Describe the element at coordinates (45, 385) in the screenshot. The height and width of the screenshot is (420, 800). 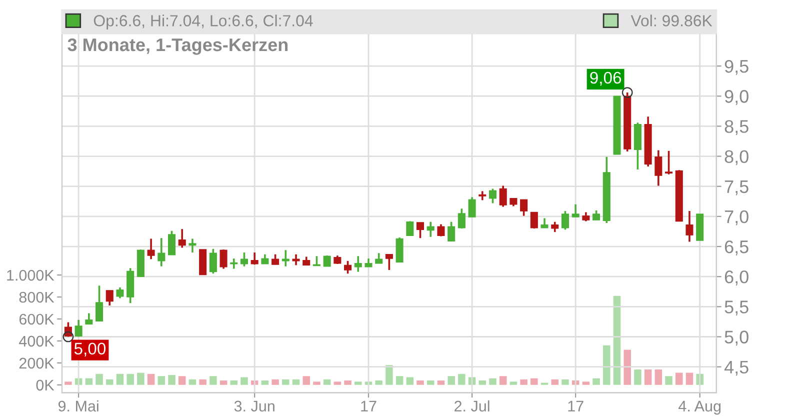
I see `y2-tick-label: 0K` at that location.